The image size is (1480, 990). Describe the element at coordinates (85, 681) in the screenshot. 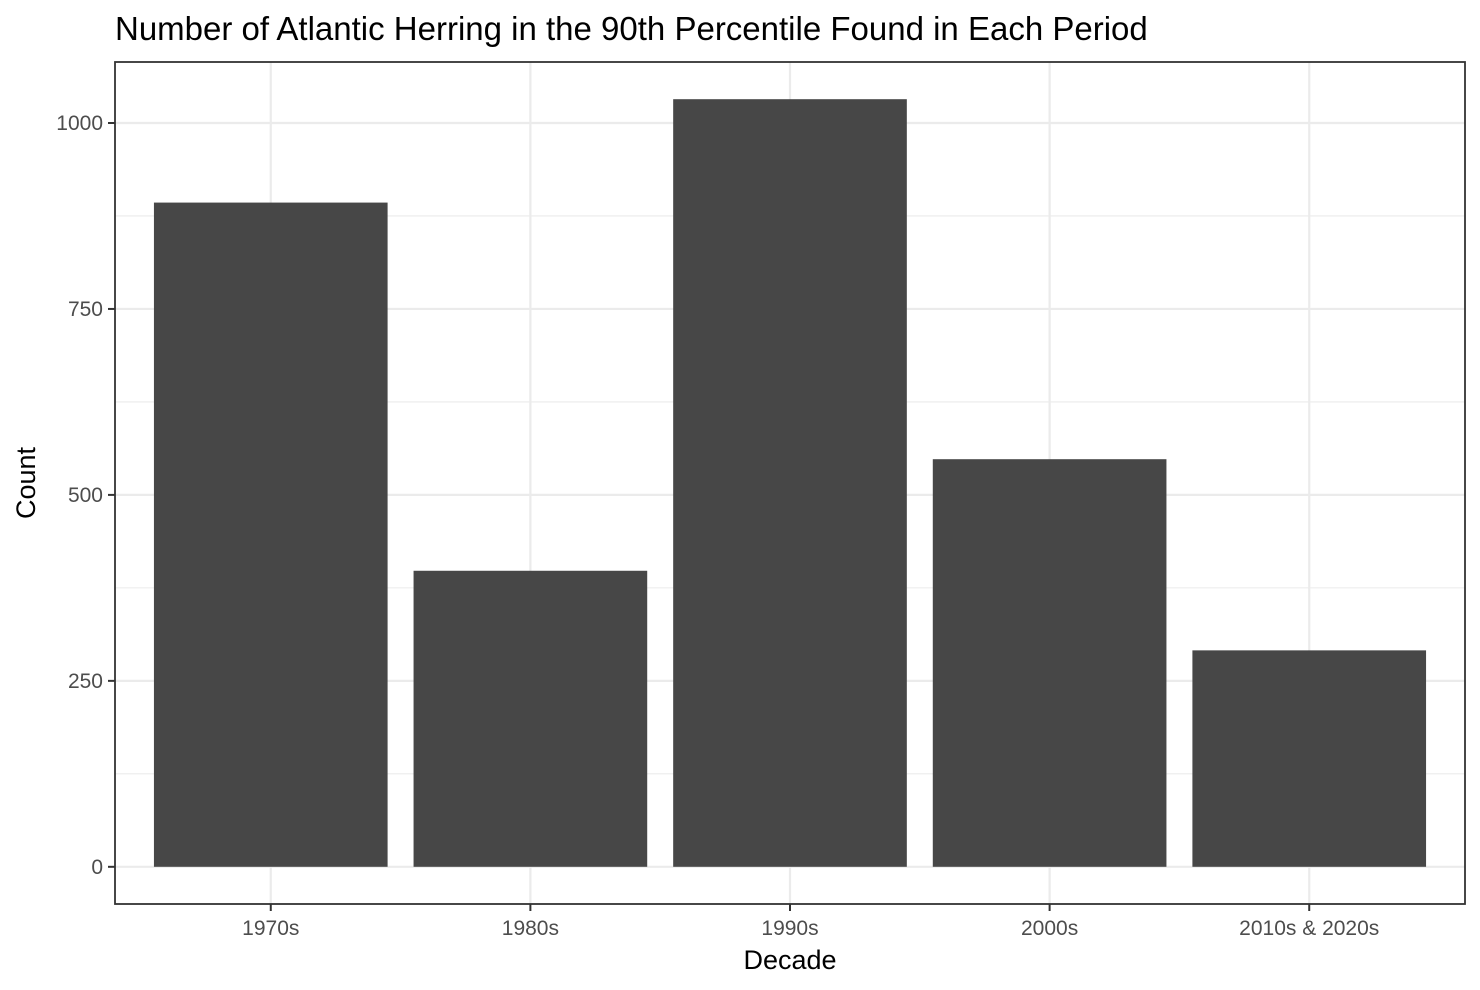

I see `y-tick-label: 250` at that location.